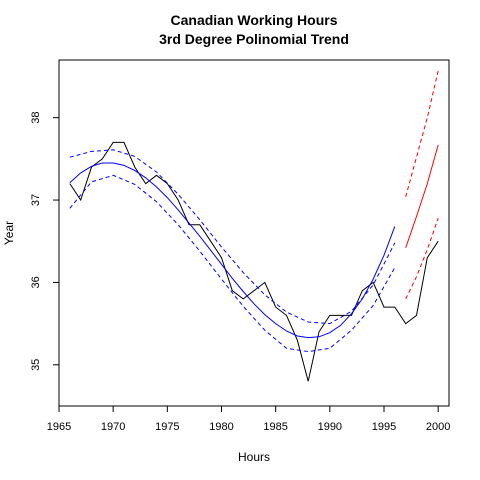 The width and height of the screenshot is (480, 480). Describe the element at coordinates (59, 427) in the screenshot. I see `x-tick-label: 1965` at that location.